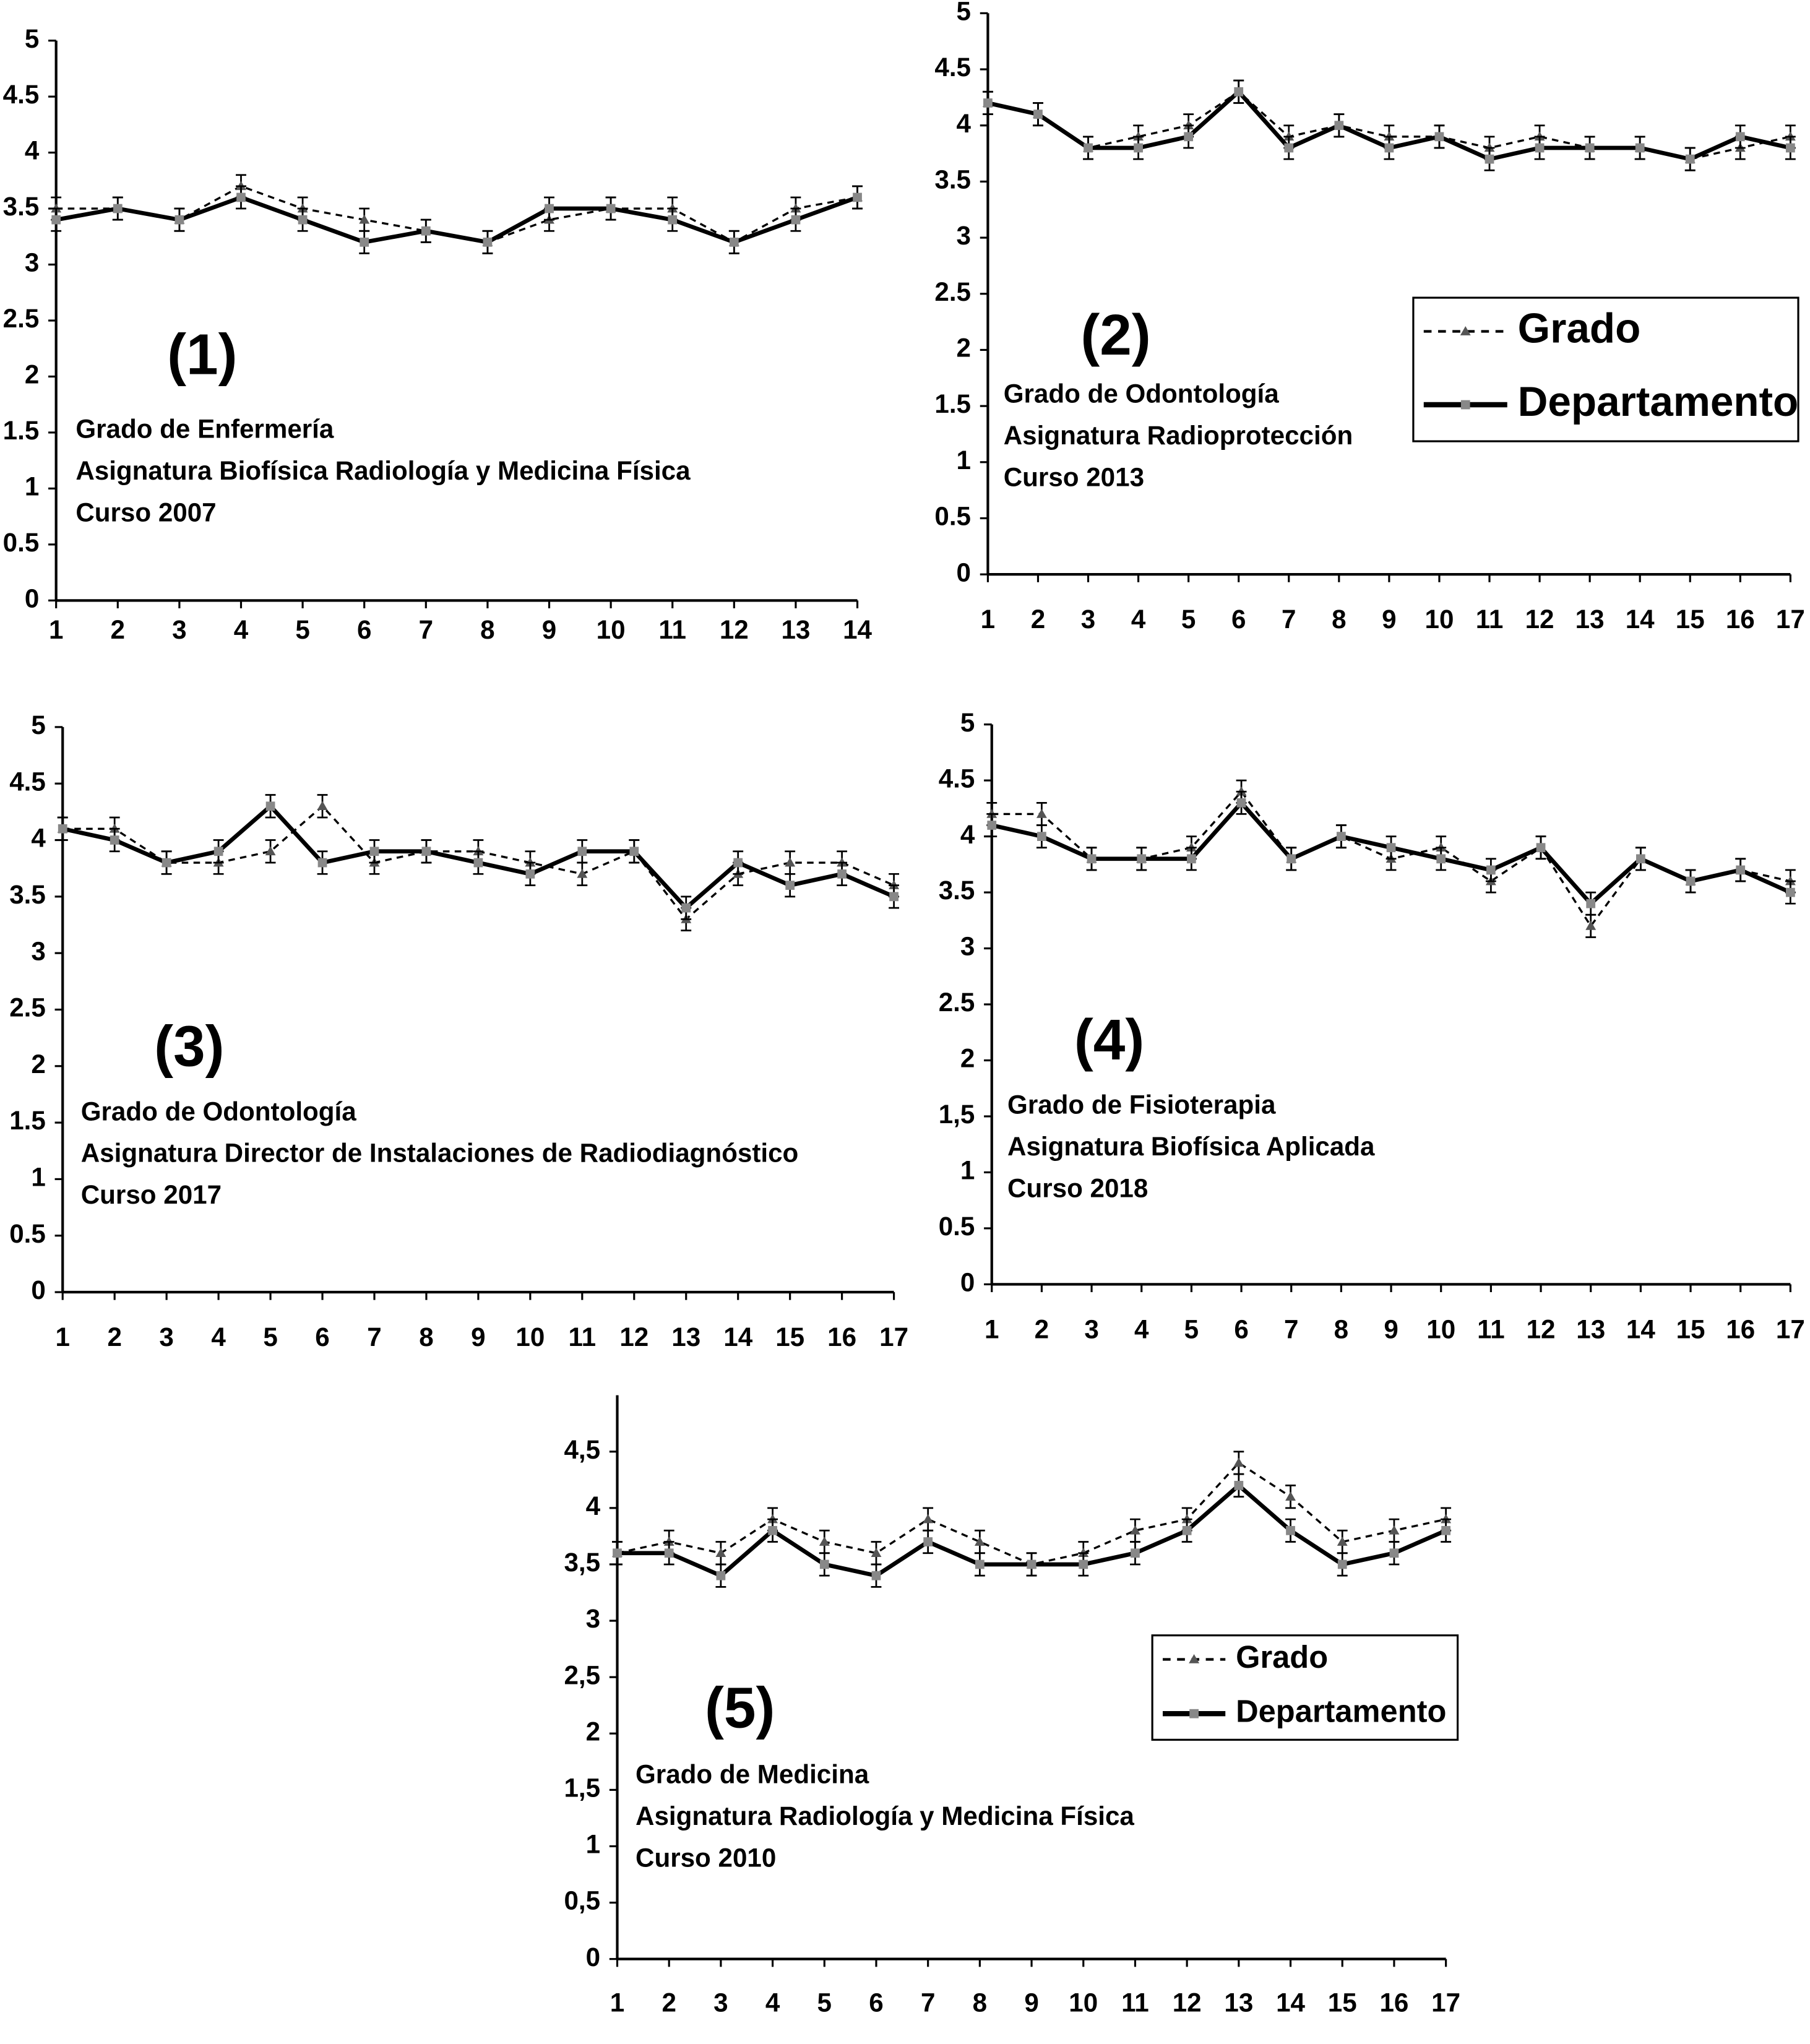  Describe the element at coordinates (953, 67) in the screenshot. I see `y-tick-label: 4.5` at that location.